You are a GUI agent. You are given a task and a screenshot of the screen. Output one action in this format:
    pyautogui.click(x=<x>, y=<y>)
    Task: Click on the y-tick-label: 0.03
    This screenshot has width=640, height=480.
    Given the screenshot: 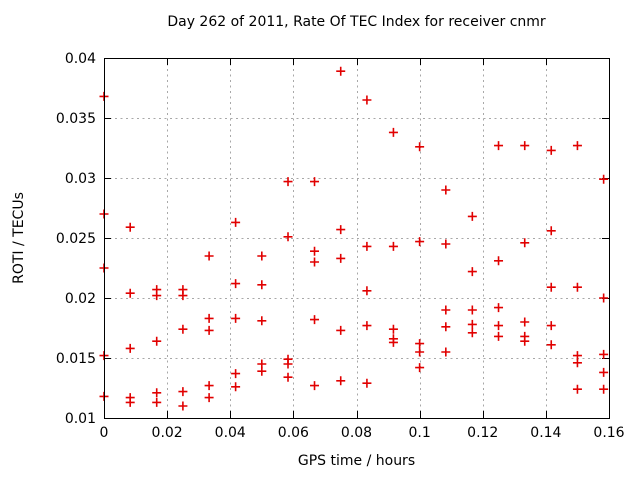 What is the action you would take?
    pyautogui.click(x=80, y=179)
    